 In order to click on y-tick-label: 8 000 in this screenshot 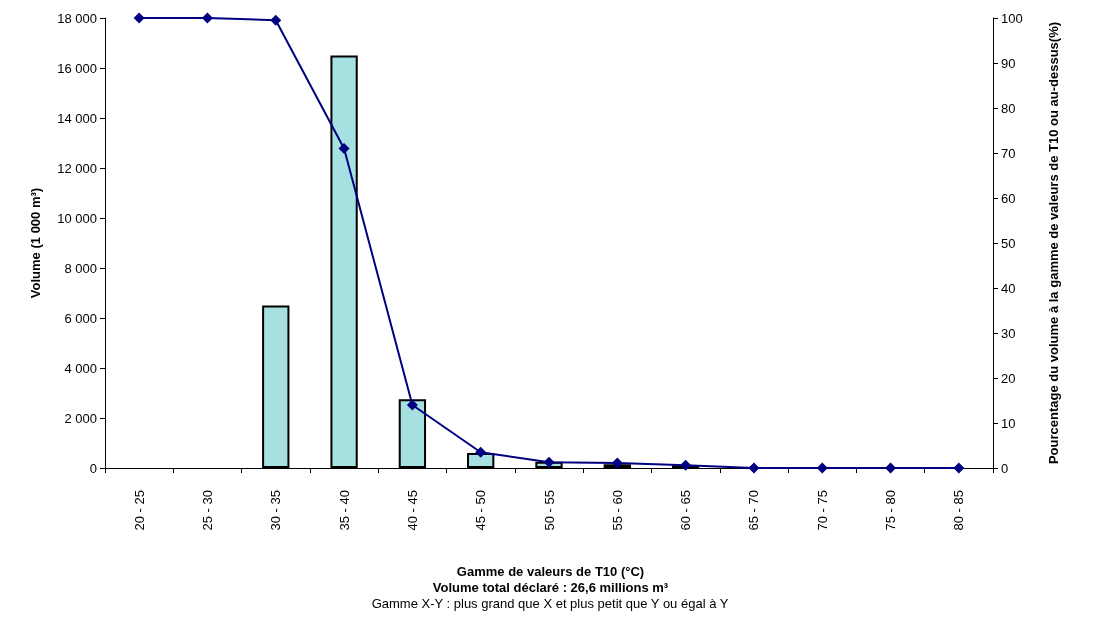, I will do `click(80, 268)`.